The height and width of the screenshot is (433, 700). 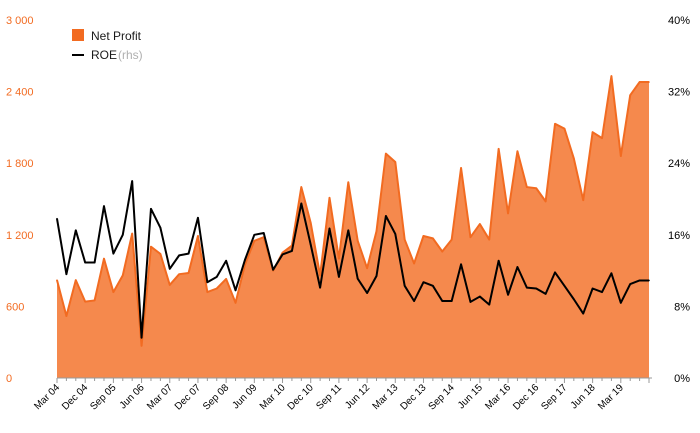 I want to click on x-axis-tick-label: Mar 07, so click(x=160, y=397).